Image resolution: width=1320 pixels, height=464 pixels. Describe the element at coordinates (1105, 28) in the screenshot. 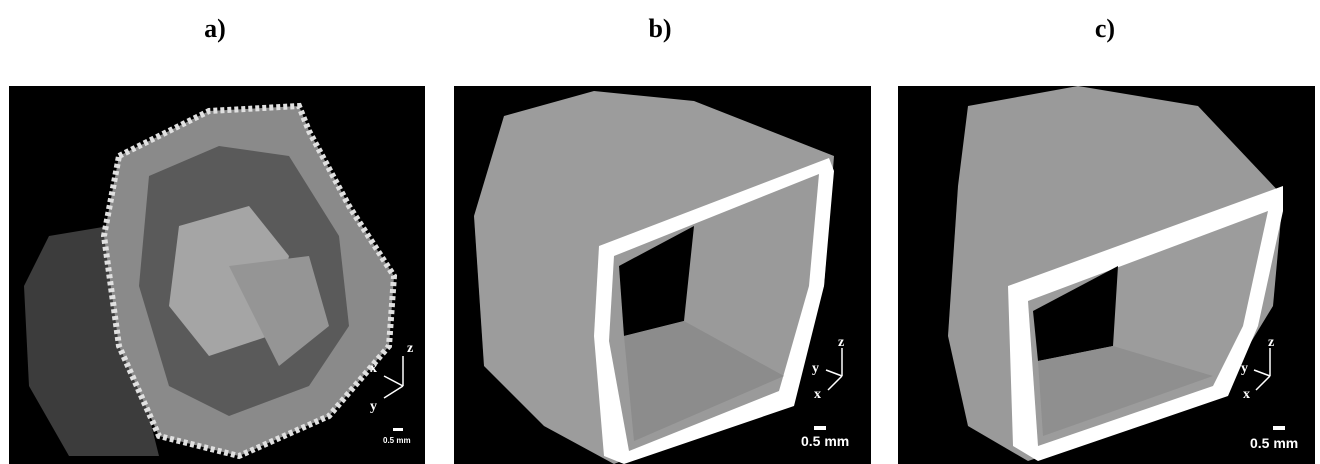

I see `panel-label: c)` at that location.